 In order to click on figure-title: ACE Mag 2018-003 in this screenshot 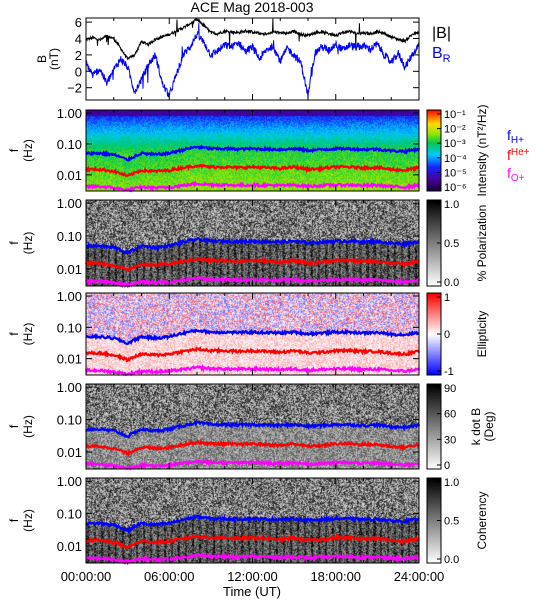, I will do `click(252, 7)`.